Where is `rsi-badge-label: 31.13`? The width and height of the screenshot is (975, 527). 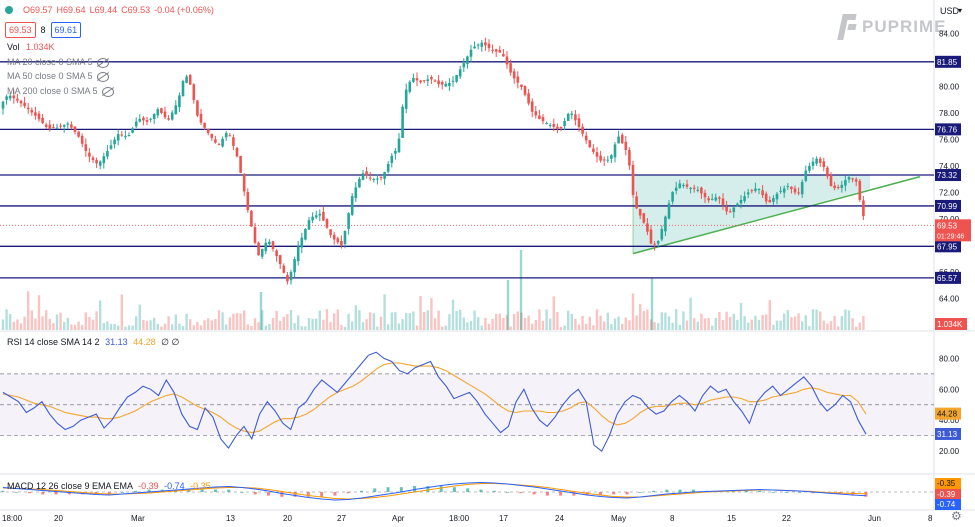 rsi-badge-label: 31.13 is located at coordinates (947, 434).